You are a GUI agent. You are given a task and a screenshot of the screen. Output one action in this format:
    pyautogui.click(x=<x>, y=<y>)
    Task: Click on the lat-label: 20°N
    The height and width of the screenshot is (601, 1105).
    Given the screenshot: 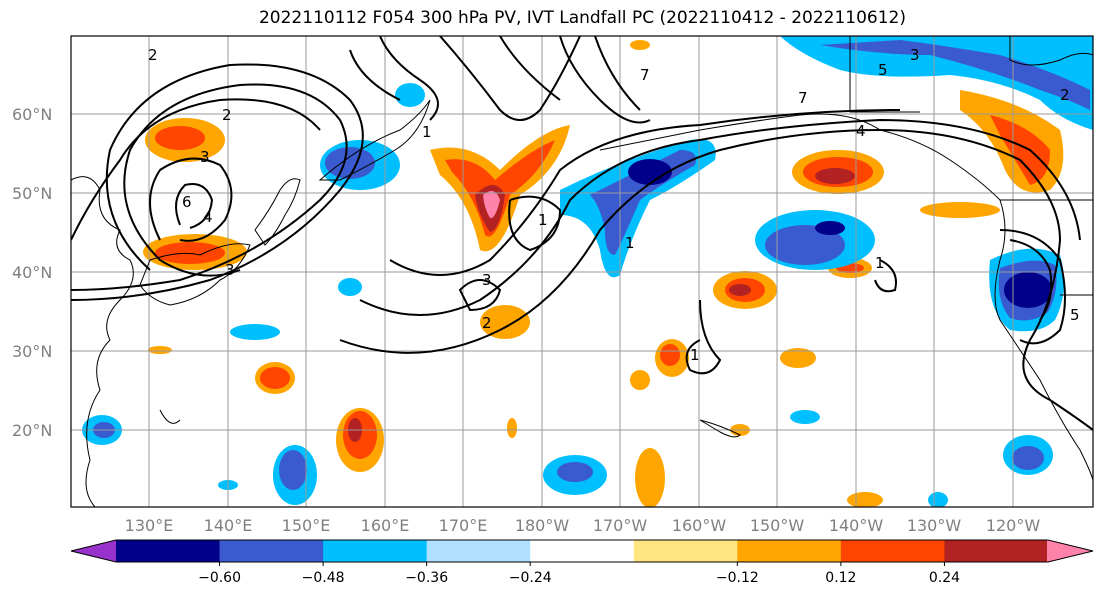 What is the action you would take?
    pyautogui.click(x=32, y=430)
    